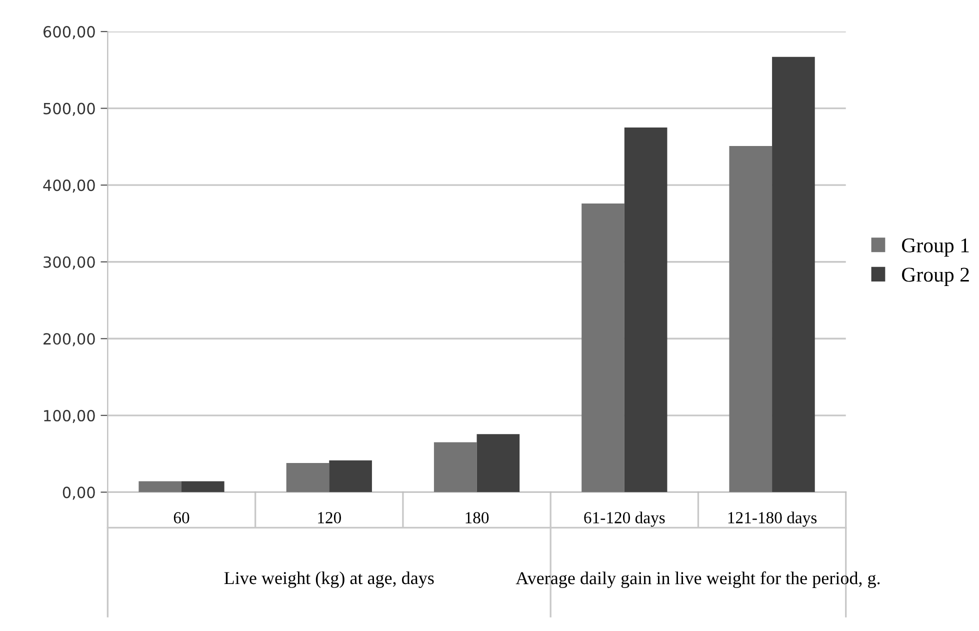  I want to click on x-tick-label: 60, so click(182, 518).